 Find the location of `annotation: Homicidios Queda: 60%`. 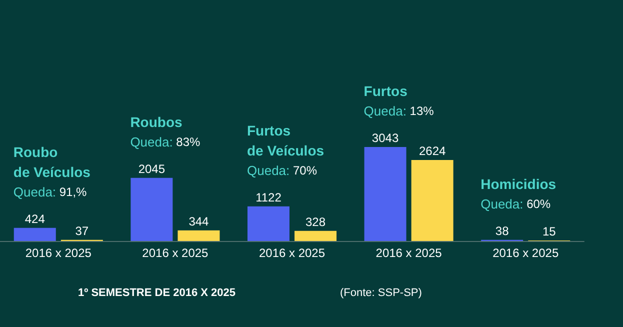

annotation: Homicidios Queda: 60% is located at coordinates (518, 194).